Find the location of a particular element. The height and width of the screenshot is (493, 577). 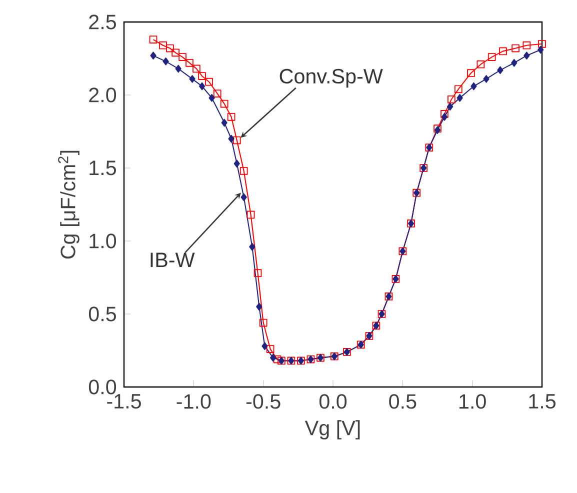

x-tick-label: 0.0 is located at coordinates (333, 401).